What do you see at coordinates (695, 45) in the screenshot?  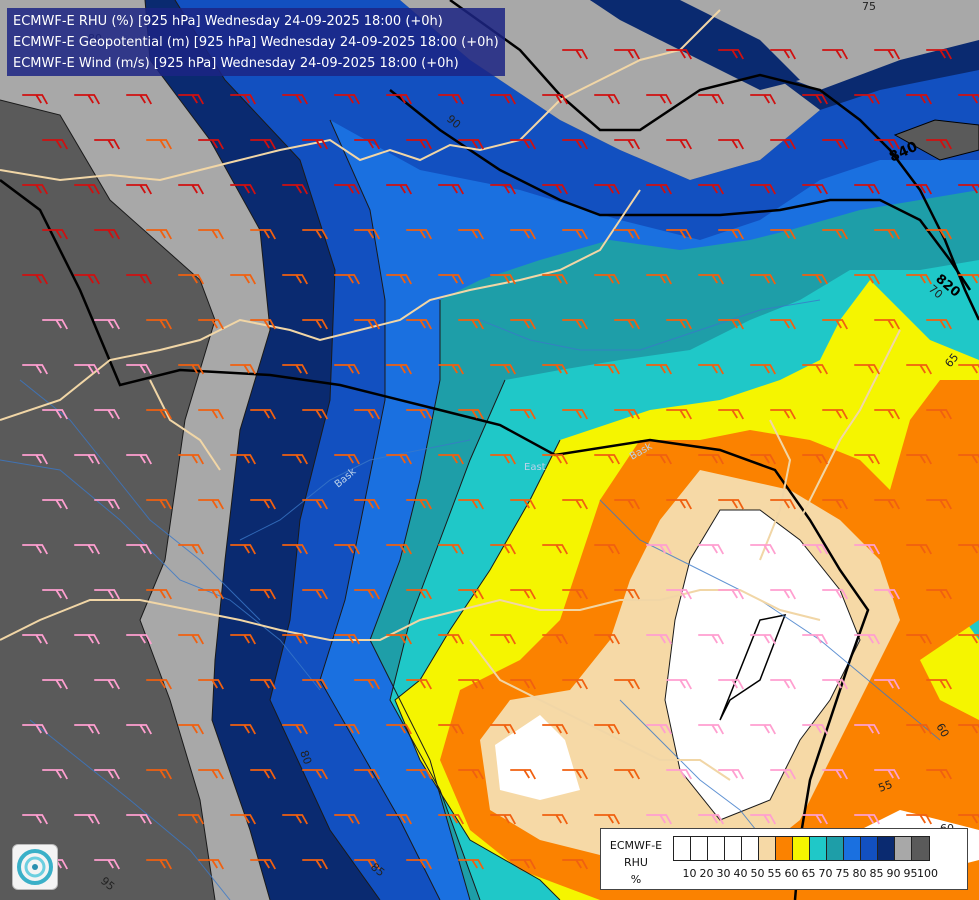 I see `rhu-band-90-strip` at bounding box center [695, 45].